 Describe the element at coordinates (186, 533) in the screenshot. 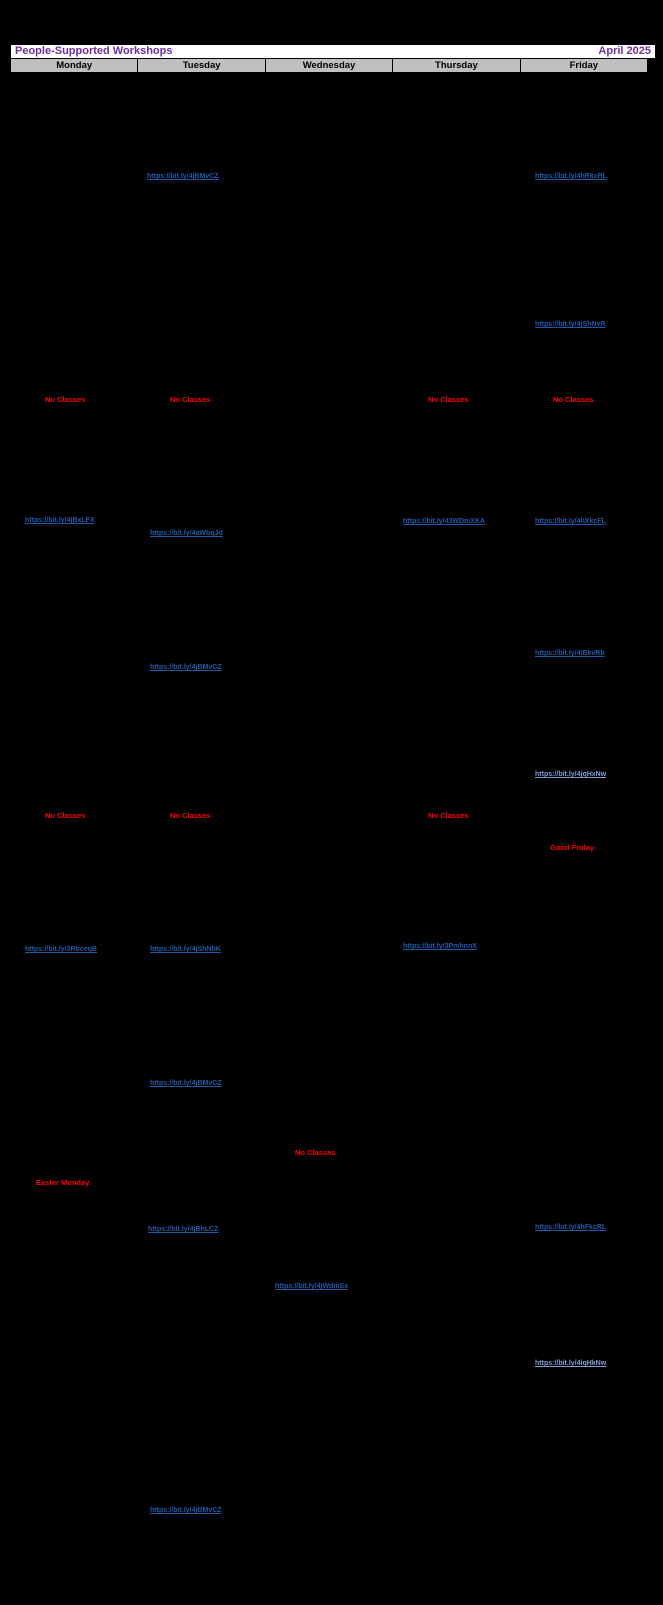

I see `workshop-link: https://bit.ly/4aWbqJd` at that location.